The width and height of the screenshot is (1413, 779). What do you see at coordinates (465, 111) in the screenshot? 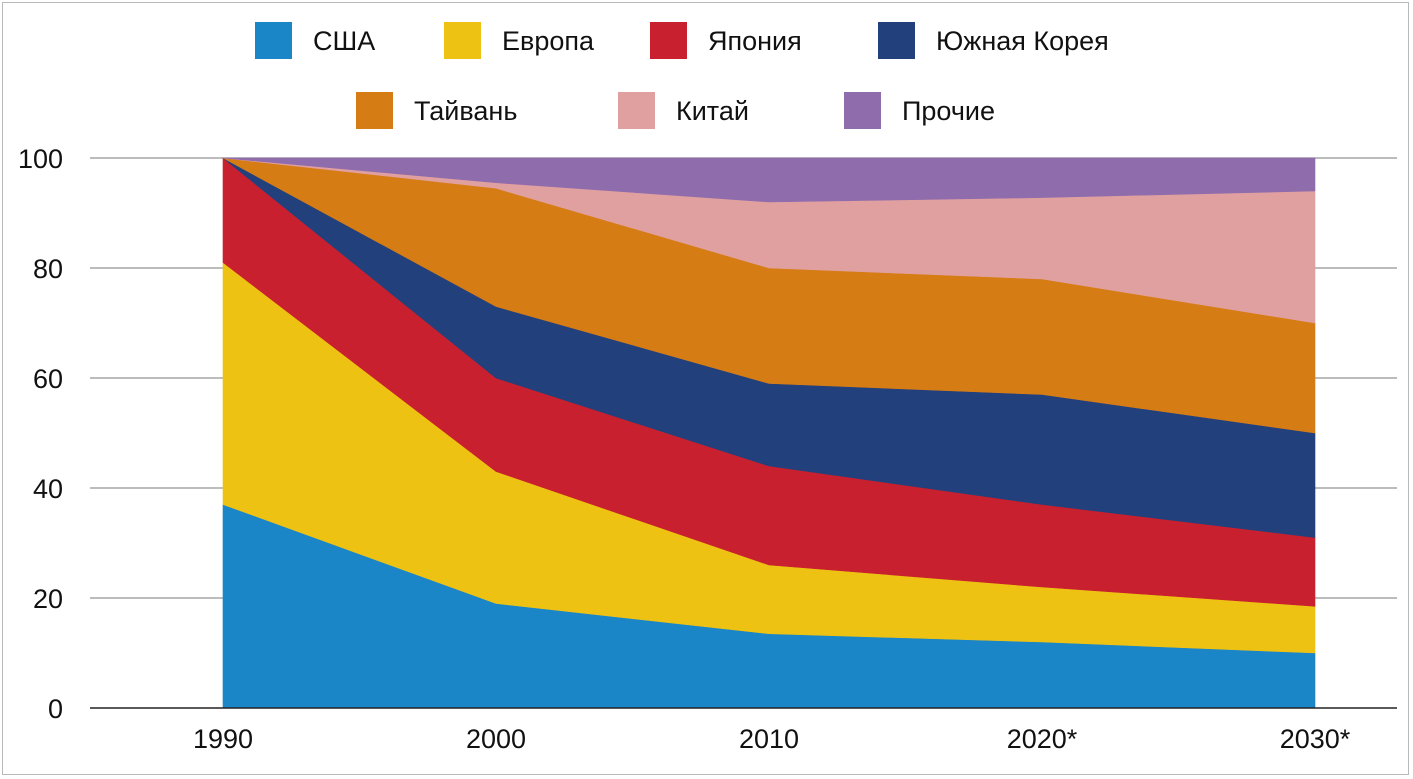
I see `legend-label: Тайвань` at bounding box center [465, 111].